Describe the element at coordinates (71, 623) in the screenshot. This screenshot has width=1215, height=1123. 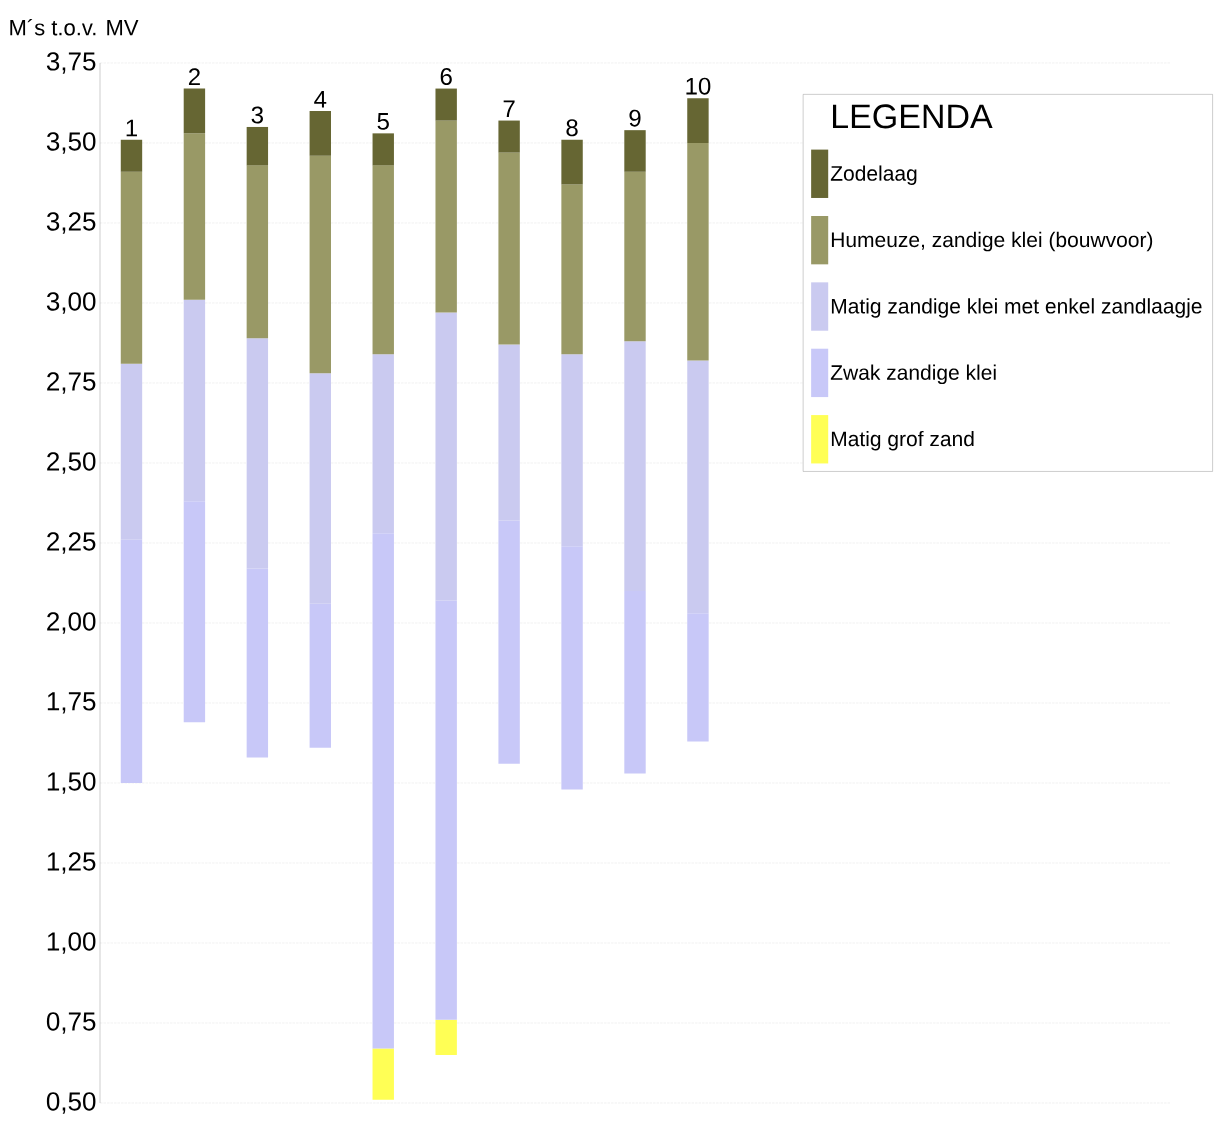
I see `y-tick-label: 2,00` at that location.